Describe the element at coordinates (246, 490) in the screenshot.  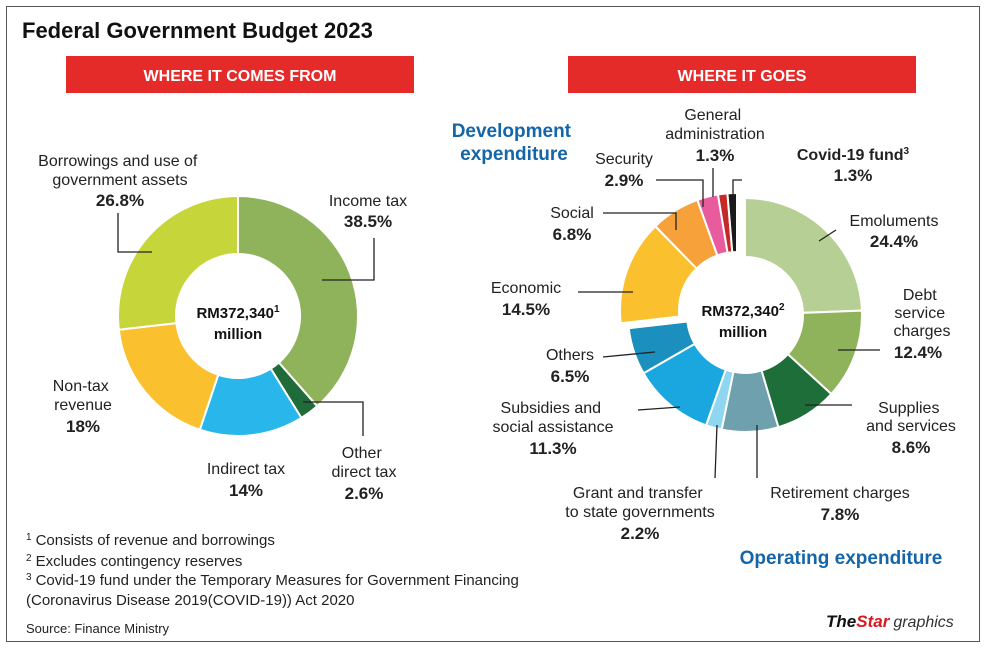
I see `value-indirect-tax: 14%` at that location.